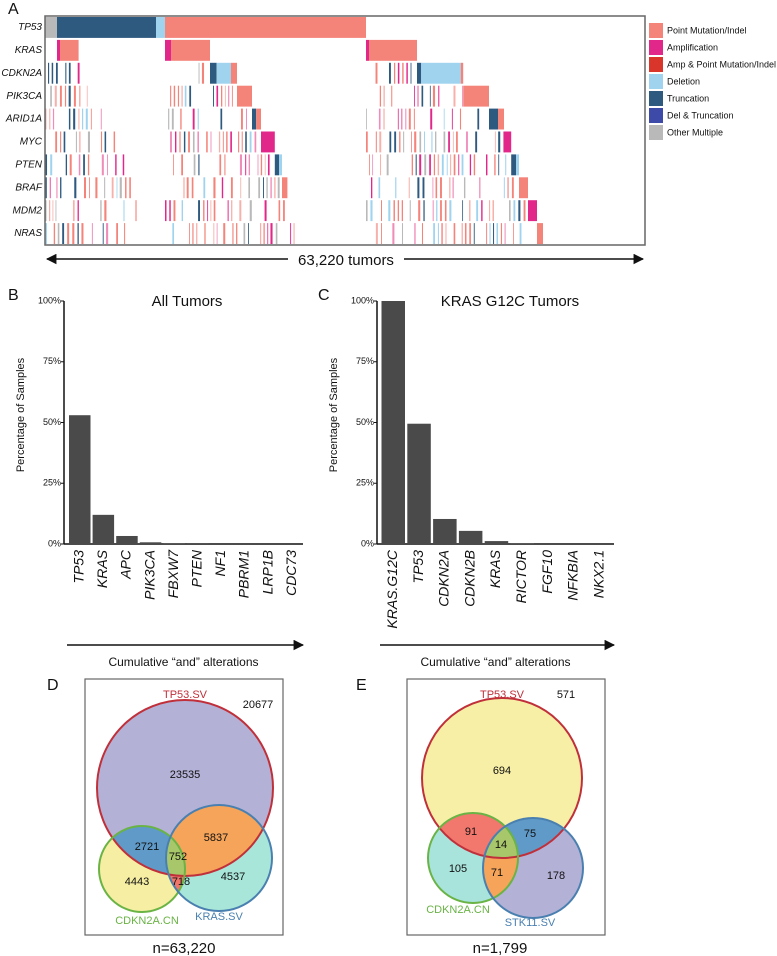 The height and width of the screenshot is (956, 777). What do you see at coordinates (24, 96) in the screenshot?
I see `gene-label: PIK3CA` at bounding box center [24, 96].